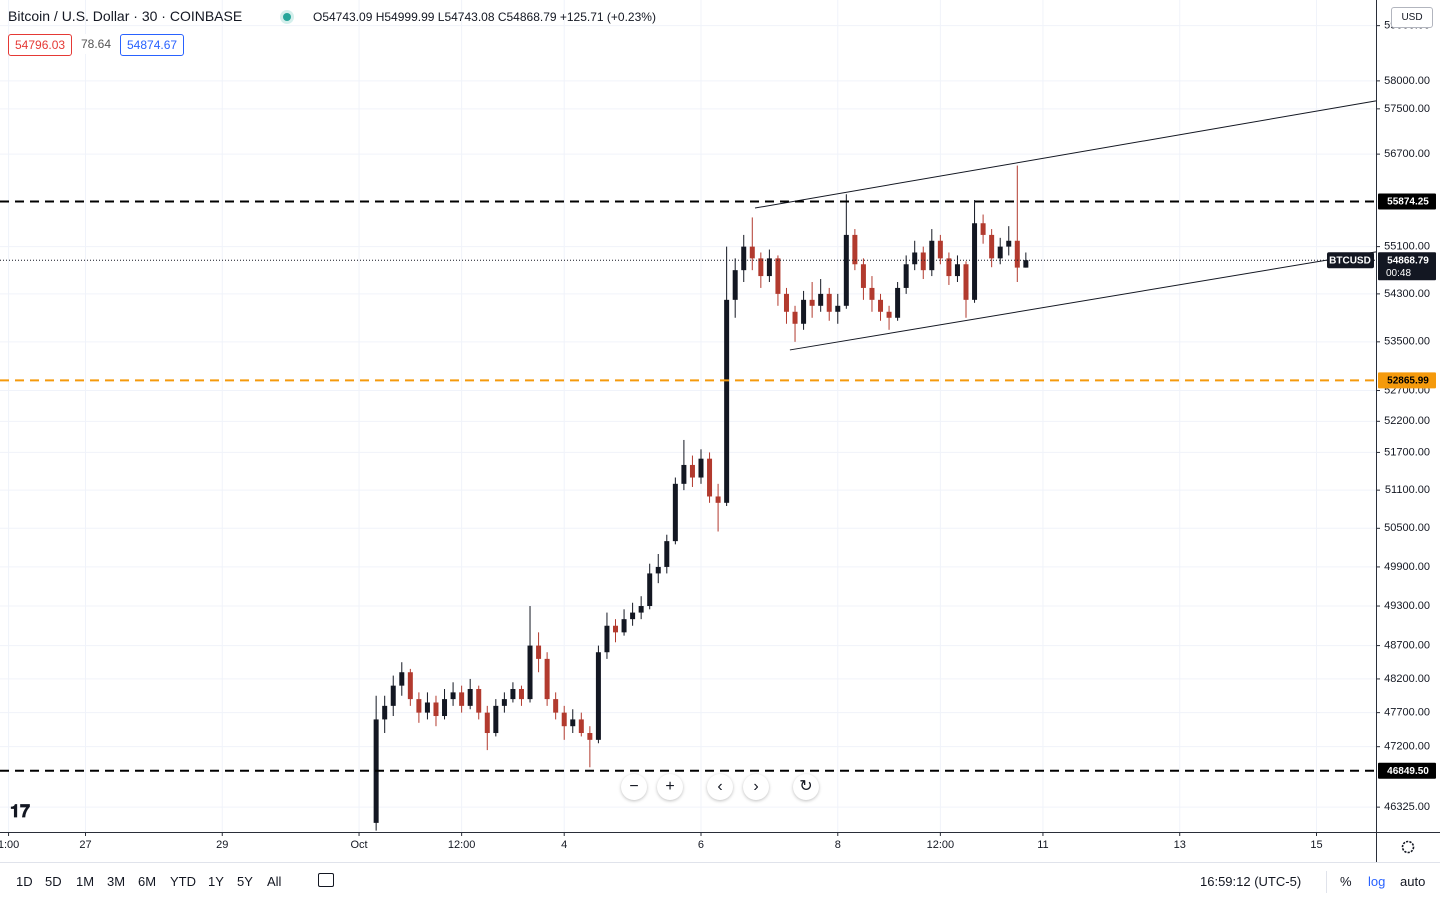 This screenshot has height=900, width=1440. I want to click on x-tick-label: 1:00, so click(9, 845).